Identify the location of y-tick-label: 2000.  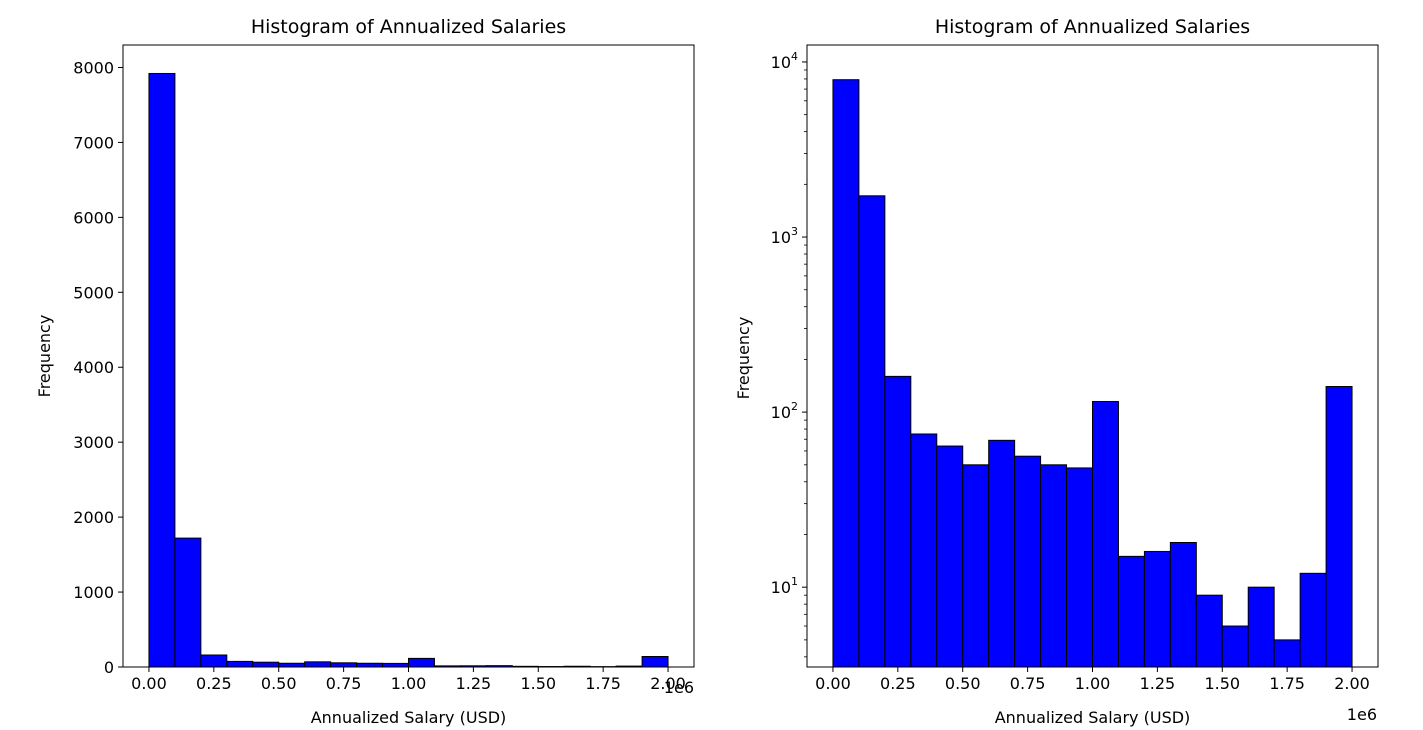
(93, 517).